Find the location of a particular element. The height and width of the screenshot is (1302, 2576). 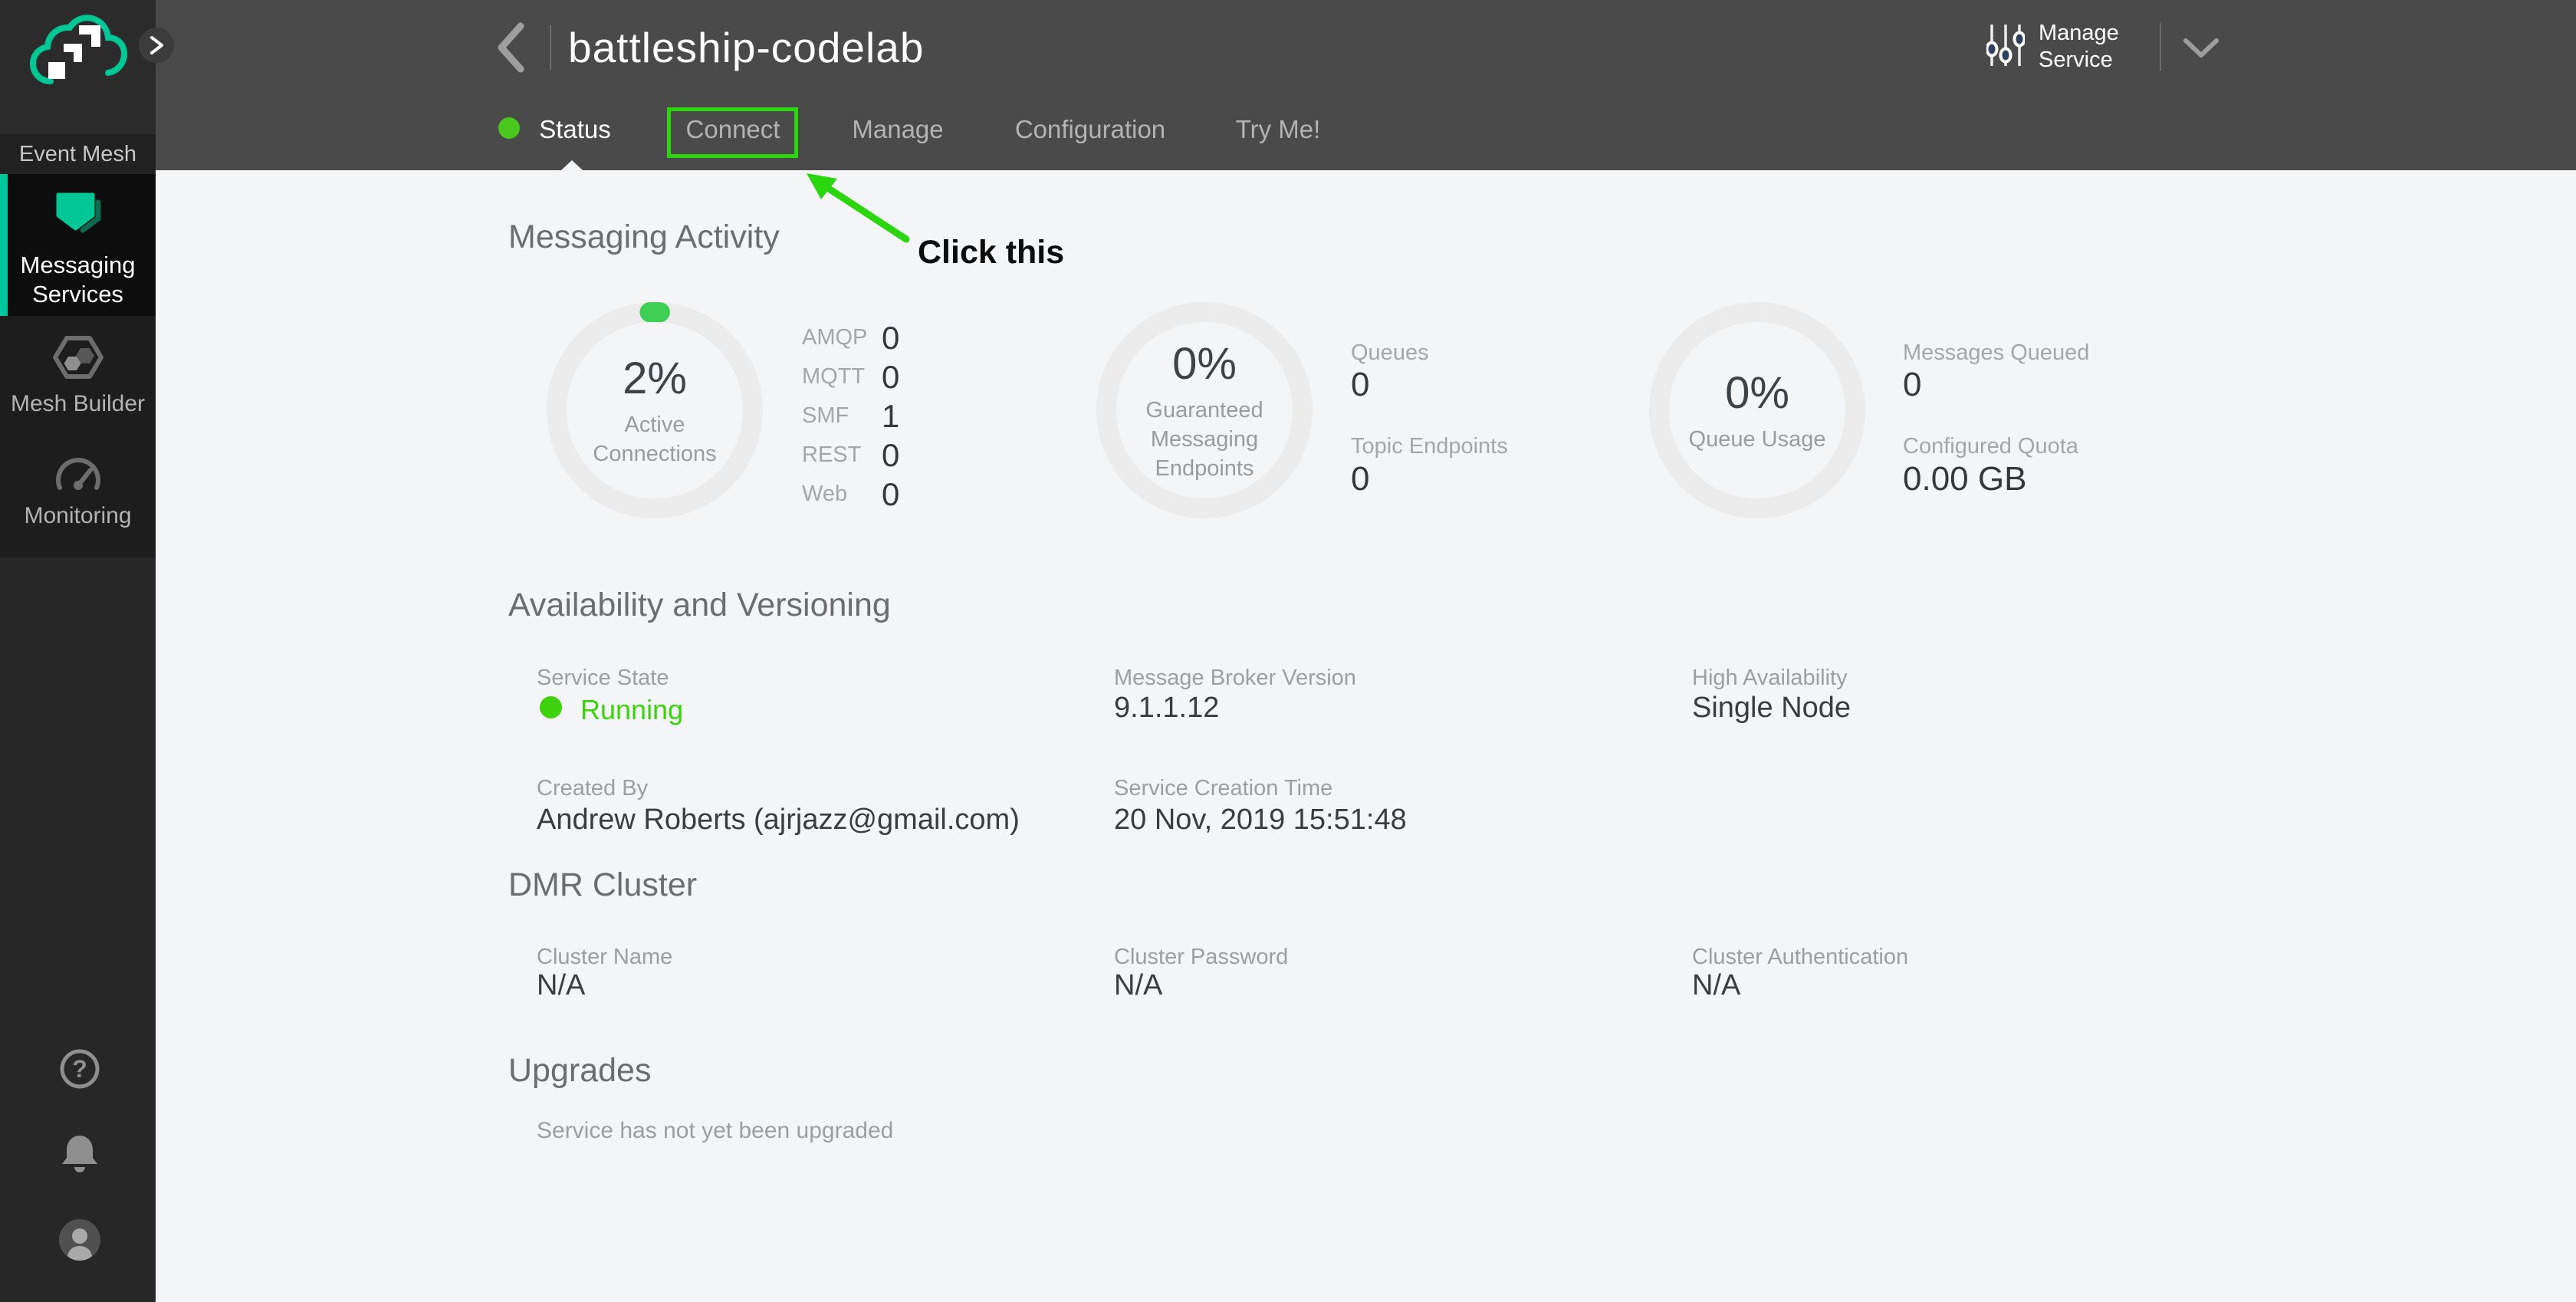

cloud-logo-icon is located at coordinates (79, 49).